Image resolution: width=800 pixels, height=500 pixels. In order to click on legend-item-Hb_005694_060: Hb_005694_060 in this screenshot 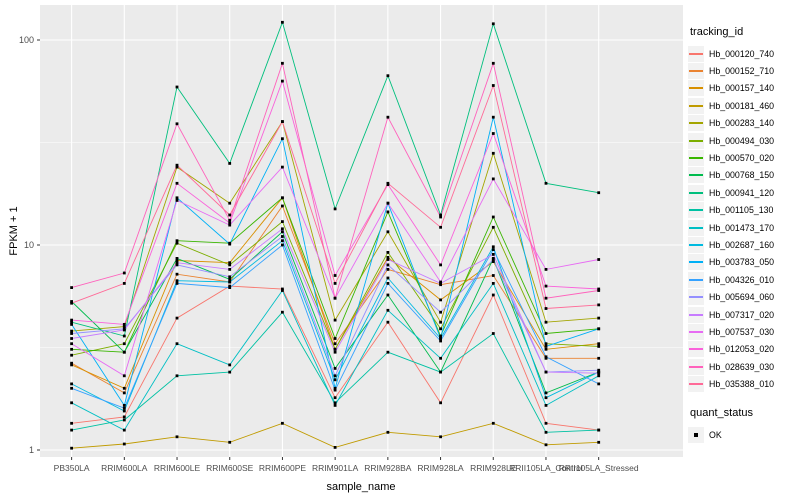, I will do `click(743, 297)`.